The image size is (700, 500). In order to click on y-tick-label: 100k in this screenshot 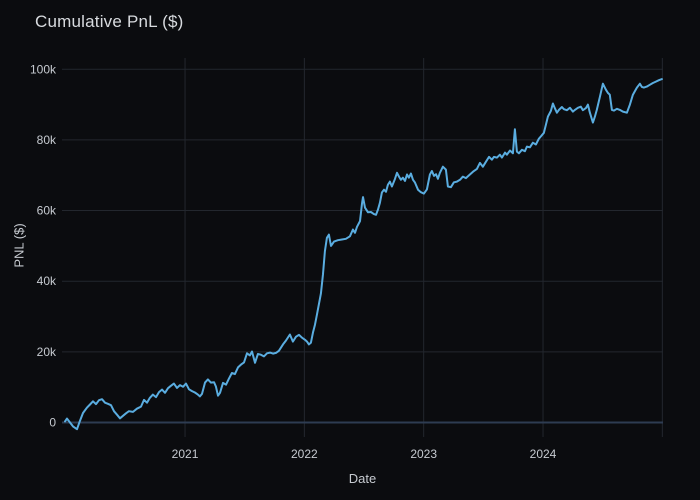, I will do `click(43, 69)`.